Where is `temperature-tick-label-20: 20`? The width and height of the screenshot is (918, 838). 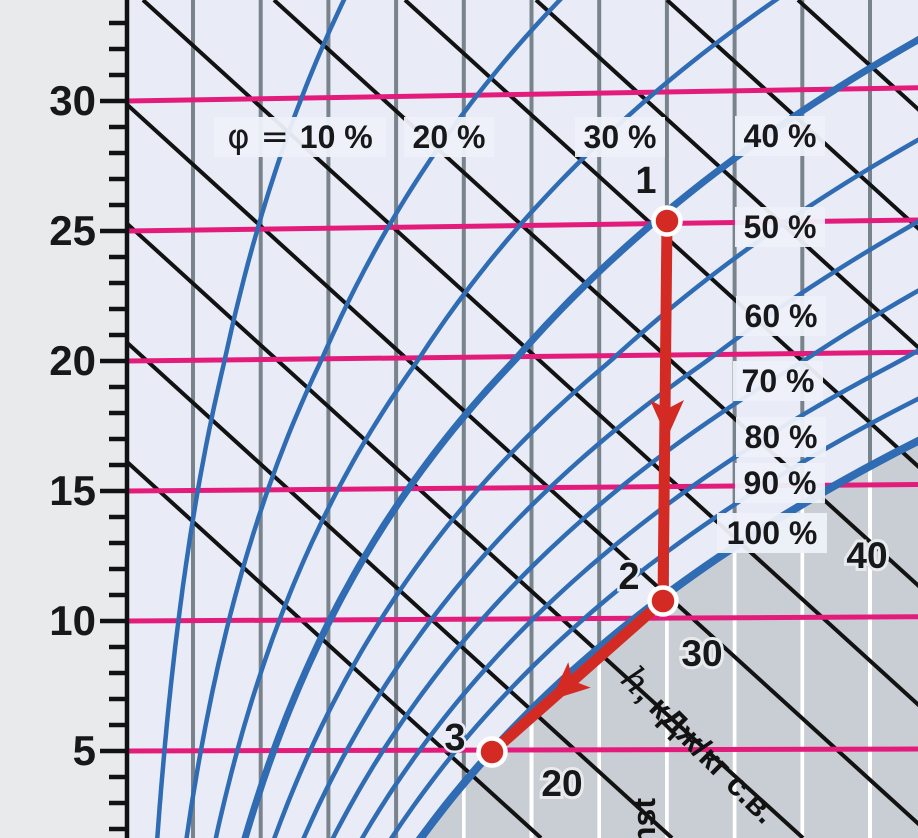 temperature-tick-label-20: 20 is located at coordinates (72, 360).